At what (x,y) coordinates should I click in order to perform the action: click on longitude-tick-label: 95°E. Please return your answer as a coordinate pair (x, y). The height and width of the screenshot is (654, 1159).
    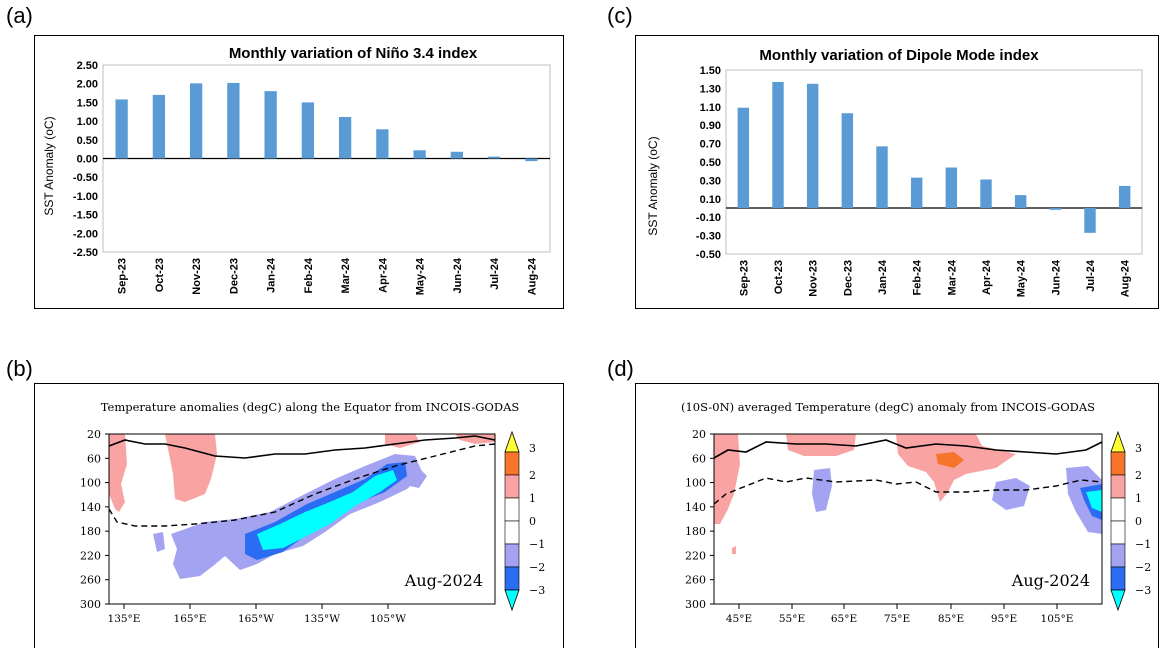
    Looking at the image, I should click on (1004, 619).